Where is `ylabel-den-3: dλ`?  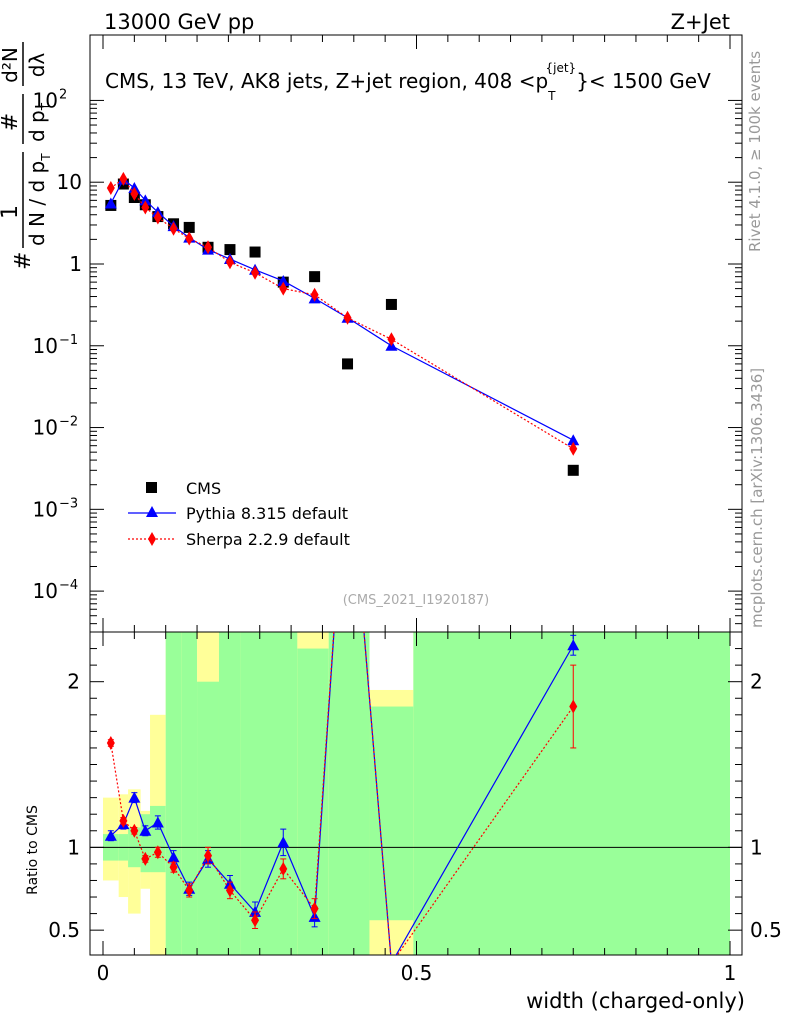 ylabel-den-3: dλ is located at coordinates (37, 65).